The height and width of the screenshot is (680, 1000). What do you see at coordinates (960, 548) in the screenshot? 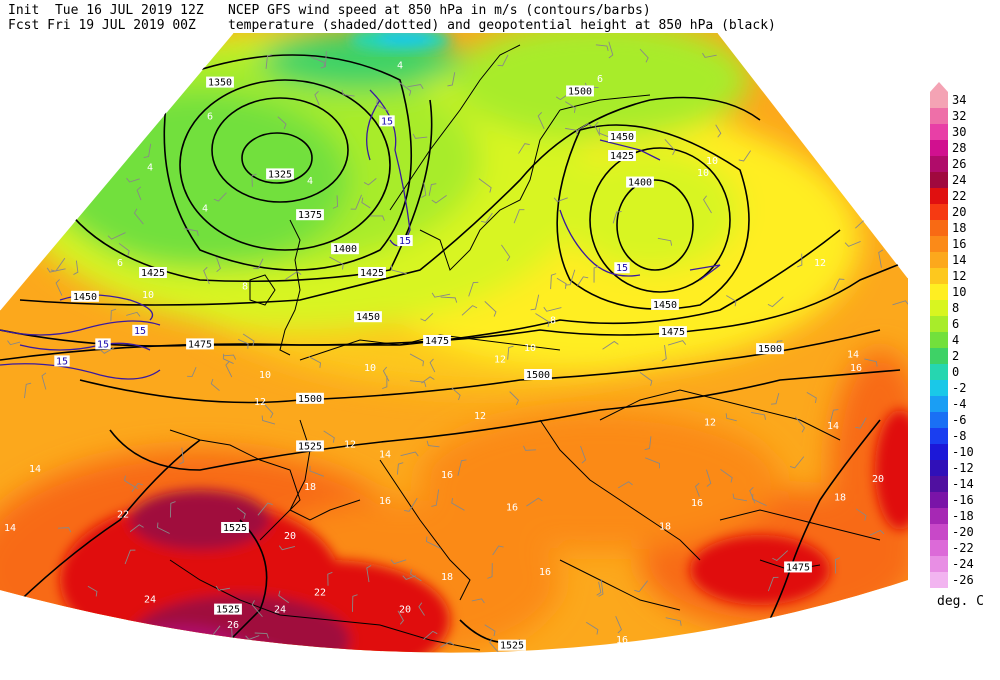
I see `colorbar-level: -22` at bounding box center [960, 548].